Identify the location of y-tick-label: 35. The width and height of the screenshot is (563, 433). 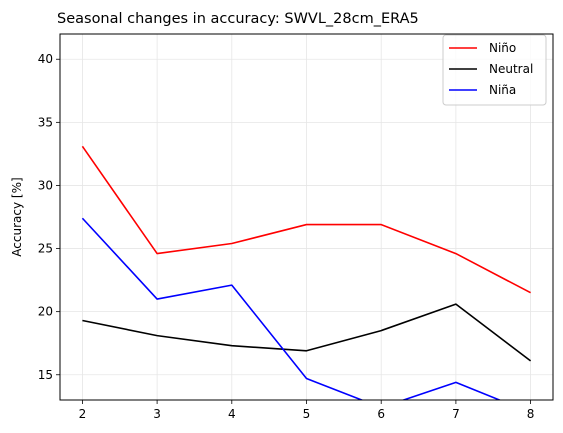
(45, 122).